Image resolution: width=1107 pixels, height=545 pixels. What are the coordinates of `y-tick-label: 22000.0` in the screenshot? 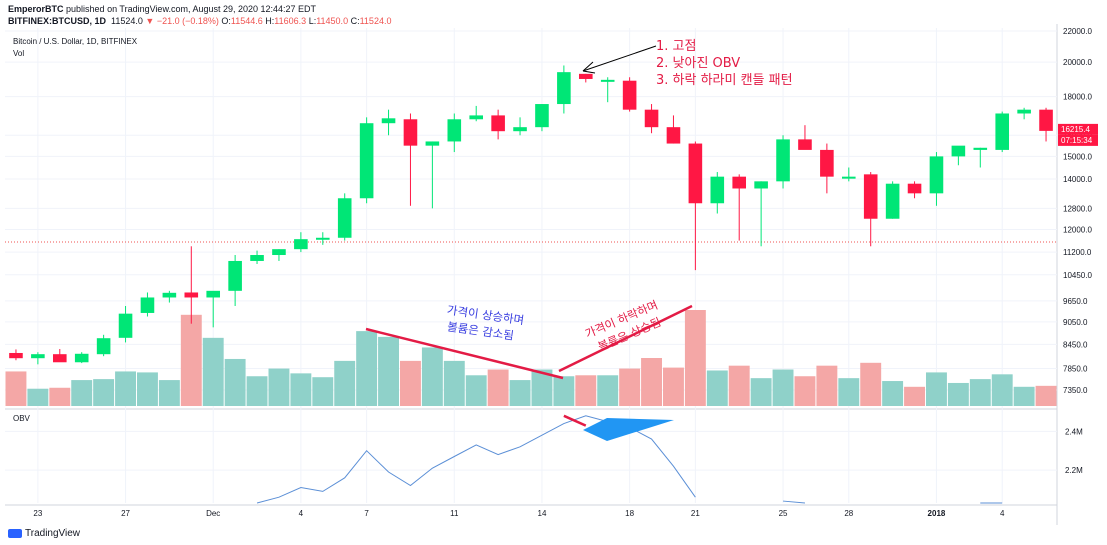 It's located at (1077, 31).